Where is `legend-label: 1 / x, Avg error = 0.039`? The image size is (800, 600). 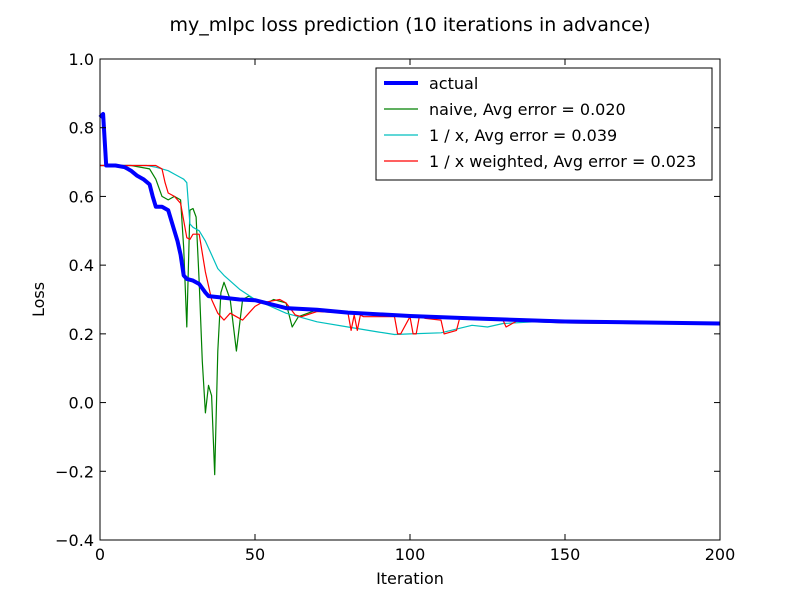 legend-label: 1 / x, Avg error = 0.039 is located at coordinates (523, 135).